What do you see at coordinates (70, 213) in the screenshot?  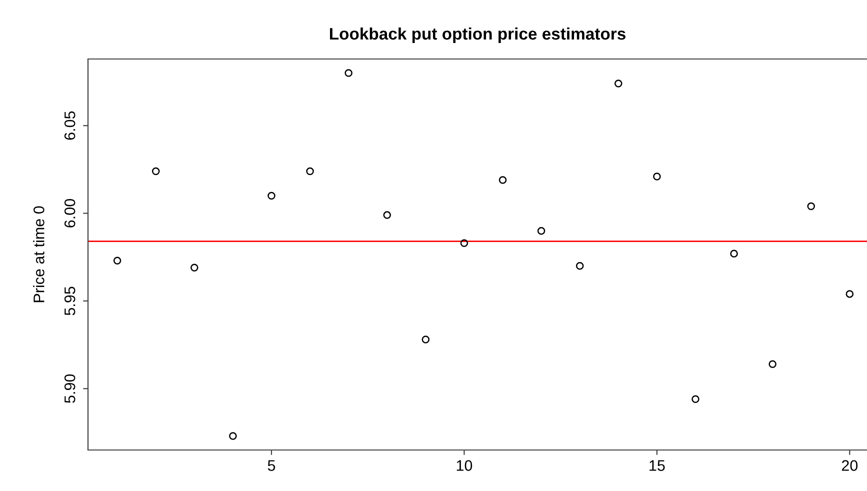 I see `y-tick-label: 6.00` at bounding box center [70, 213].